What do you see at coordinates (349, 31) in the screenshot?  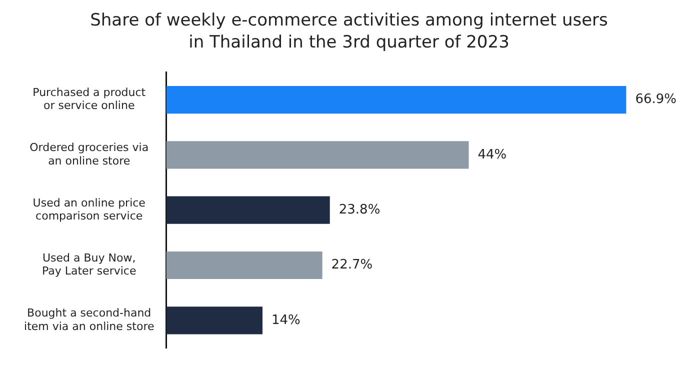 I see `chart-title: Share of weekly e-commerce activities among internet users in Thailand in the 3rd quarter of 2023` at bounding box center [349, 31].